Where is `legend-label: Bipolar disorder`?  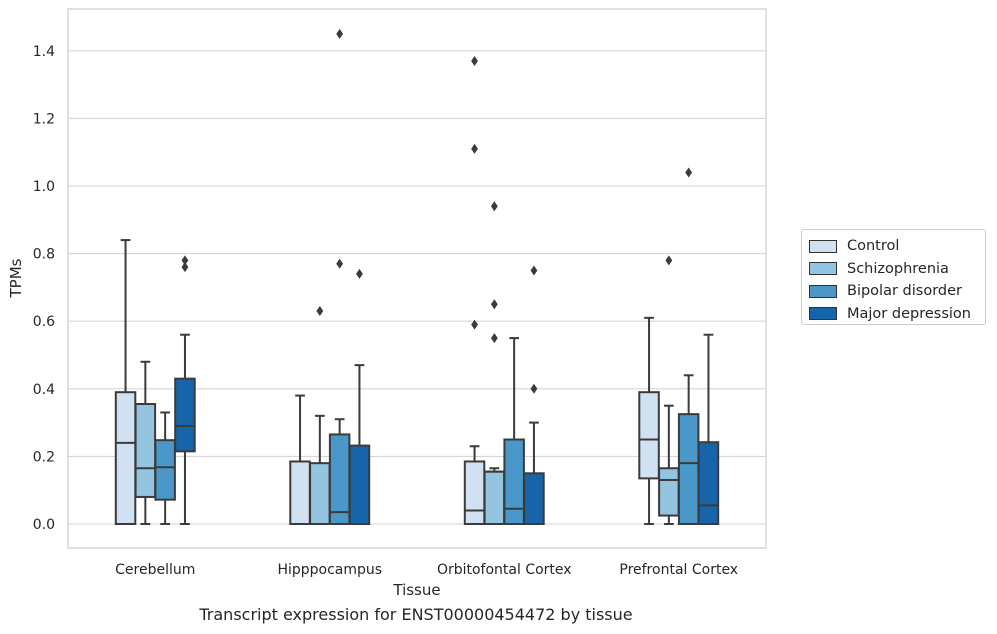 legend-label: Bipolar disorder is located at coordinates (904, 291).